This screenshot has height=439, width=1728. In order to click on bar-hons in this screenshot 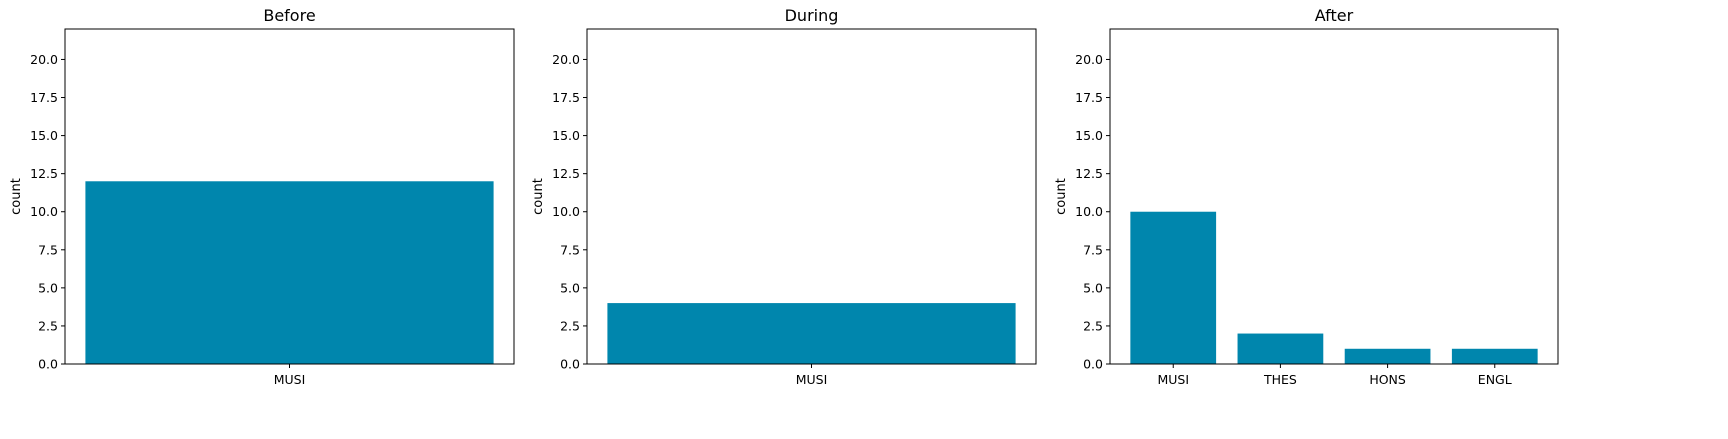, I will do `click(1387, 356)`.